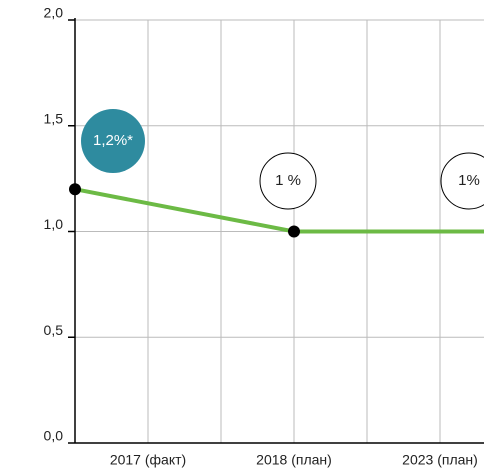 The height and width of the screenshot is (473, 484). I want to click on x-tick-label: 2018 (план), so click(294, 460).